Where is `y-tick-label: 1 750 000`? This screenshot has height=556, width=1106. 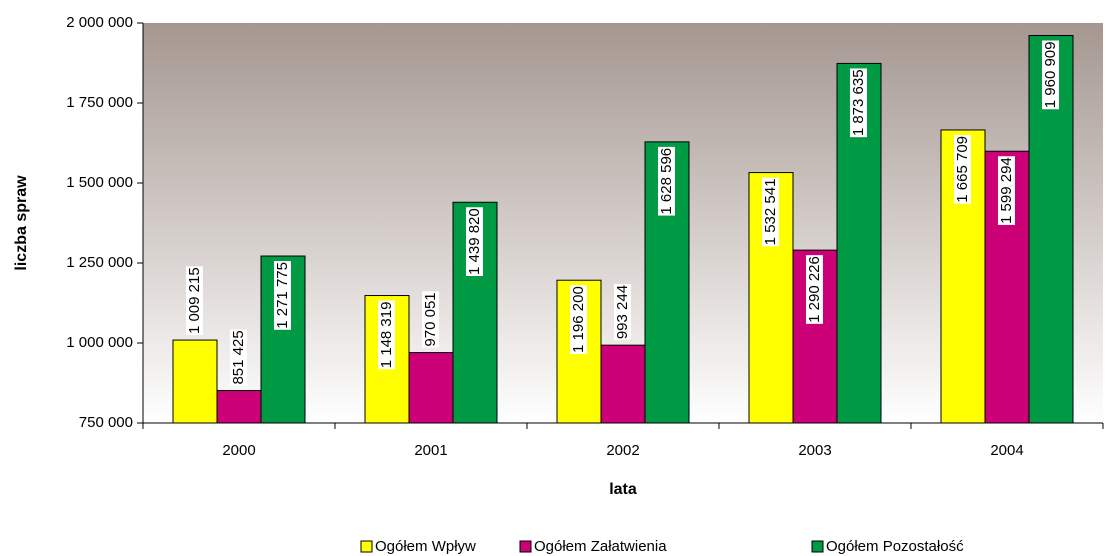
y-tick-label: 1 750 000 is located at coordinates (99, 102).